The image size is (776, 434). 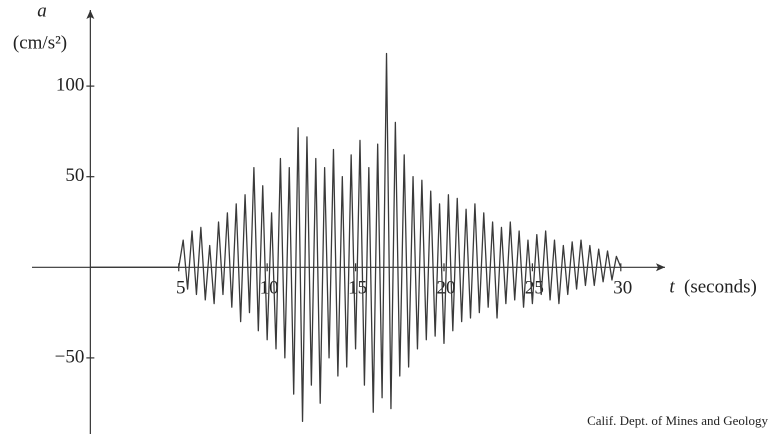 I want to click on x-axis-arrow, so click(x=660, y=267).